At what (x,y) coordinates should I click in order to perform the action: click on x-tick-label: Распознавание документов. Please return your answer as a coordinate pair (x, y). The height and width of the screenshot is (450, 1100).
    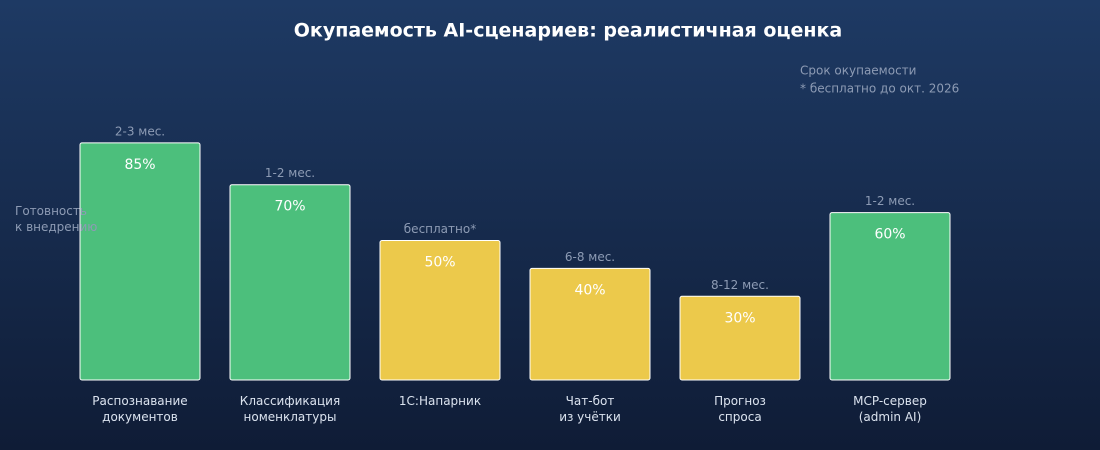
    Looking at the image, I should click on (140, 409).